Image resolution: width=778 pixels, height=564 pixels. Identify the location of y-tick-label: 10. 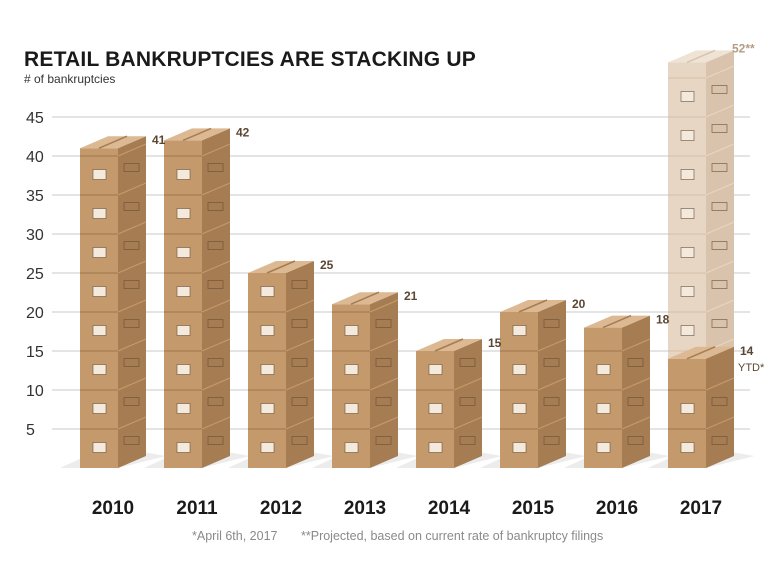
(35, 391).